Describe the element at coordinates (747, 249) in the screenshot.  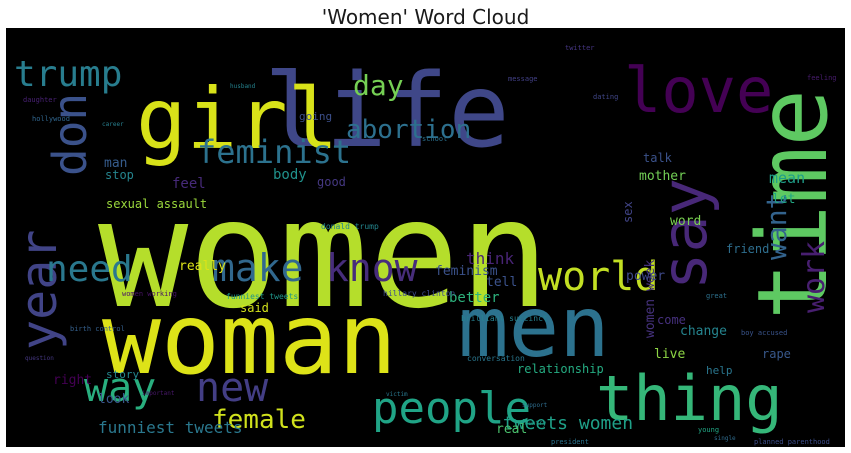
I see `word-friend: friend` at that location.